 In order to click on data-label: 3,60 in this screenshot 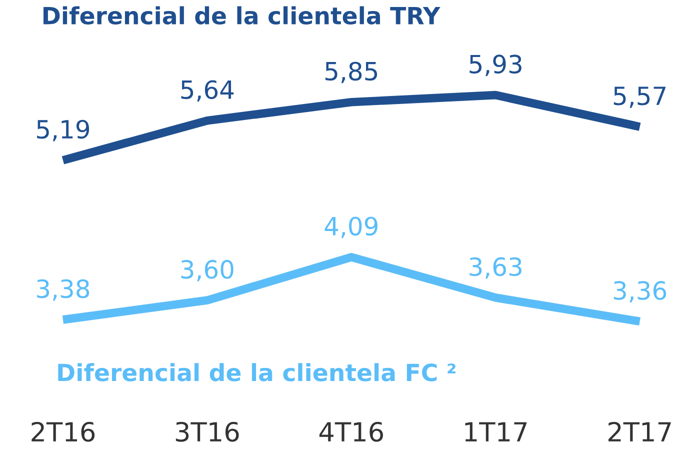, I will do `click(207, 271)`.